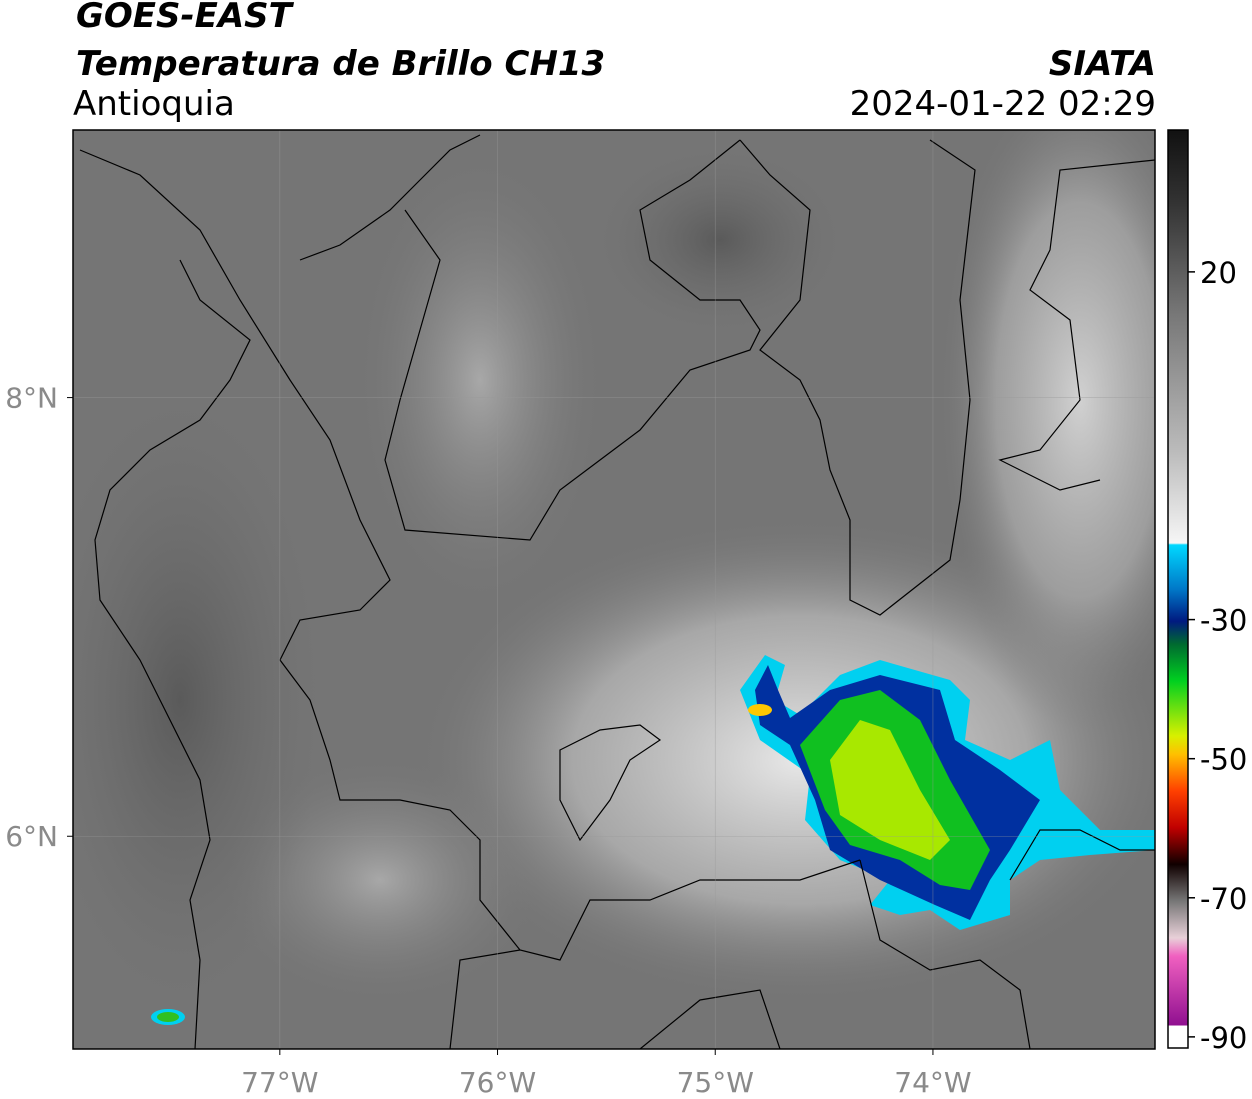  Describe the element at coordinates (1223, 899) in the screenshot. I see `colorbar-label: -70` at that location.